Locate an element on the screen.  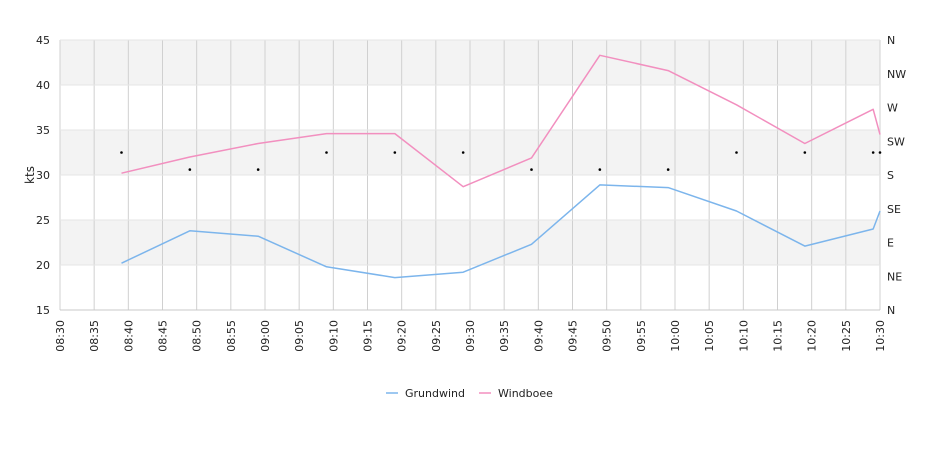
x-tick-label: 10:15 is located at coordinates (778, 336).